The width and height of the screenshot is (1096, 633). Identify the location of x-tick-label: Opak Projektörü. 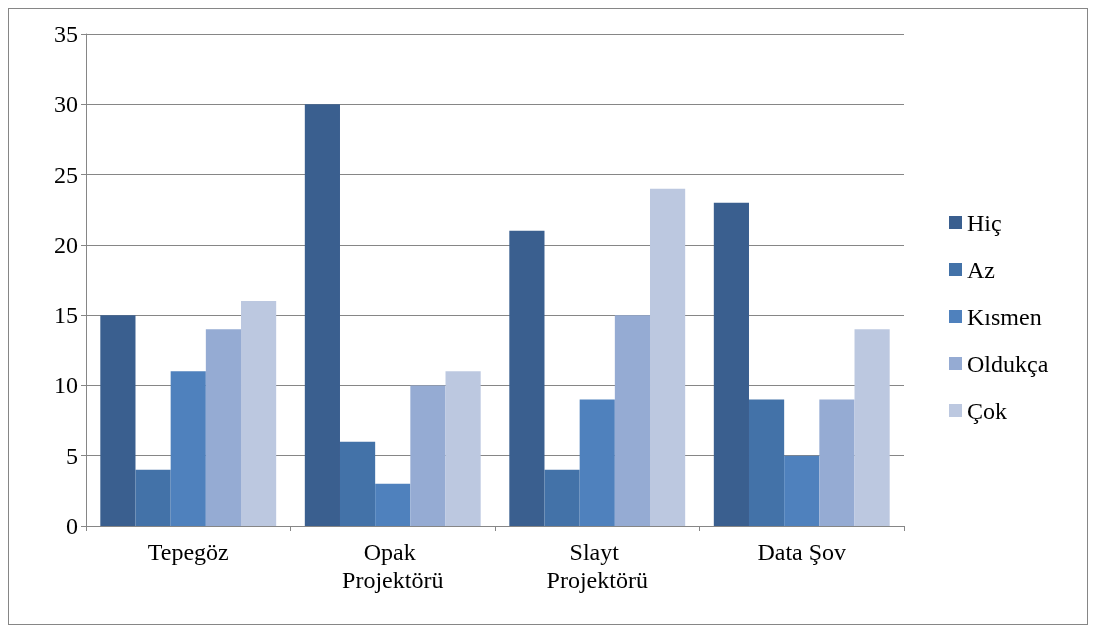
(393, 566).